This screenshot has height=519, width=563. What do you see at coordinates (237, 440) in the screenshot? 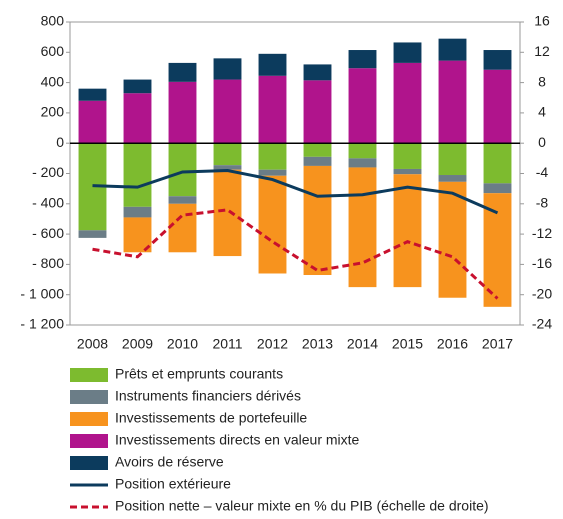
I see `legend-label: Investissements directs en valeur mixte` at bounding box center [237, 440].